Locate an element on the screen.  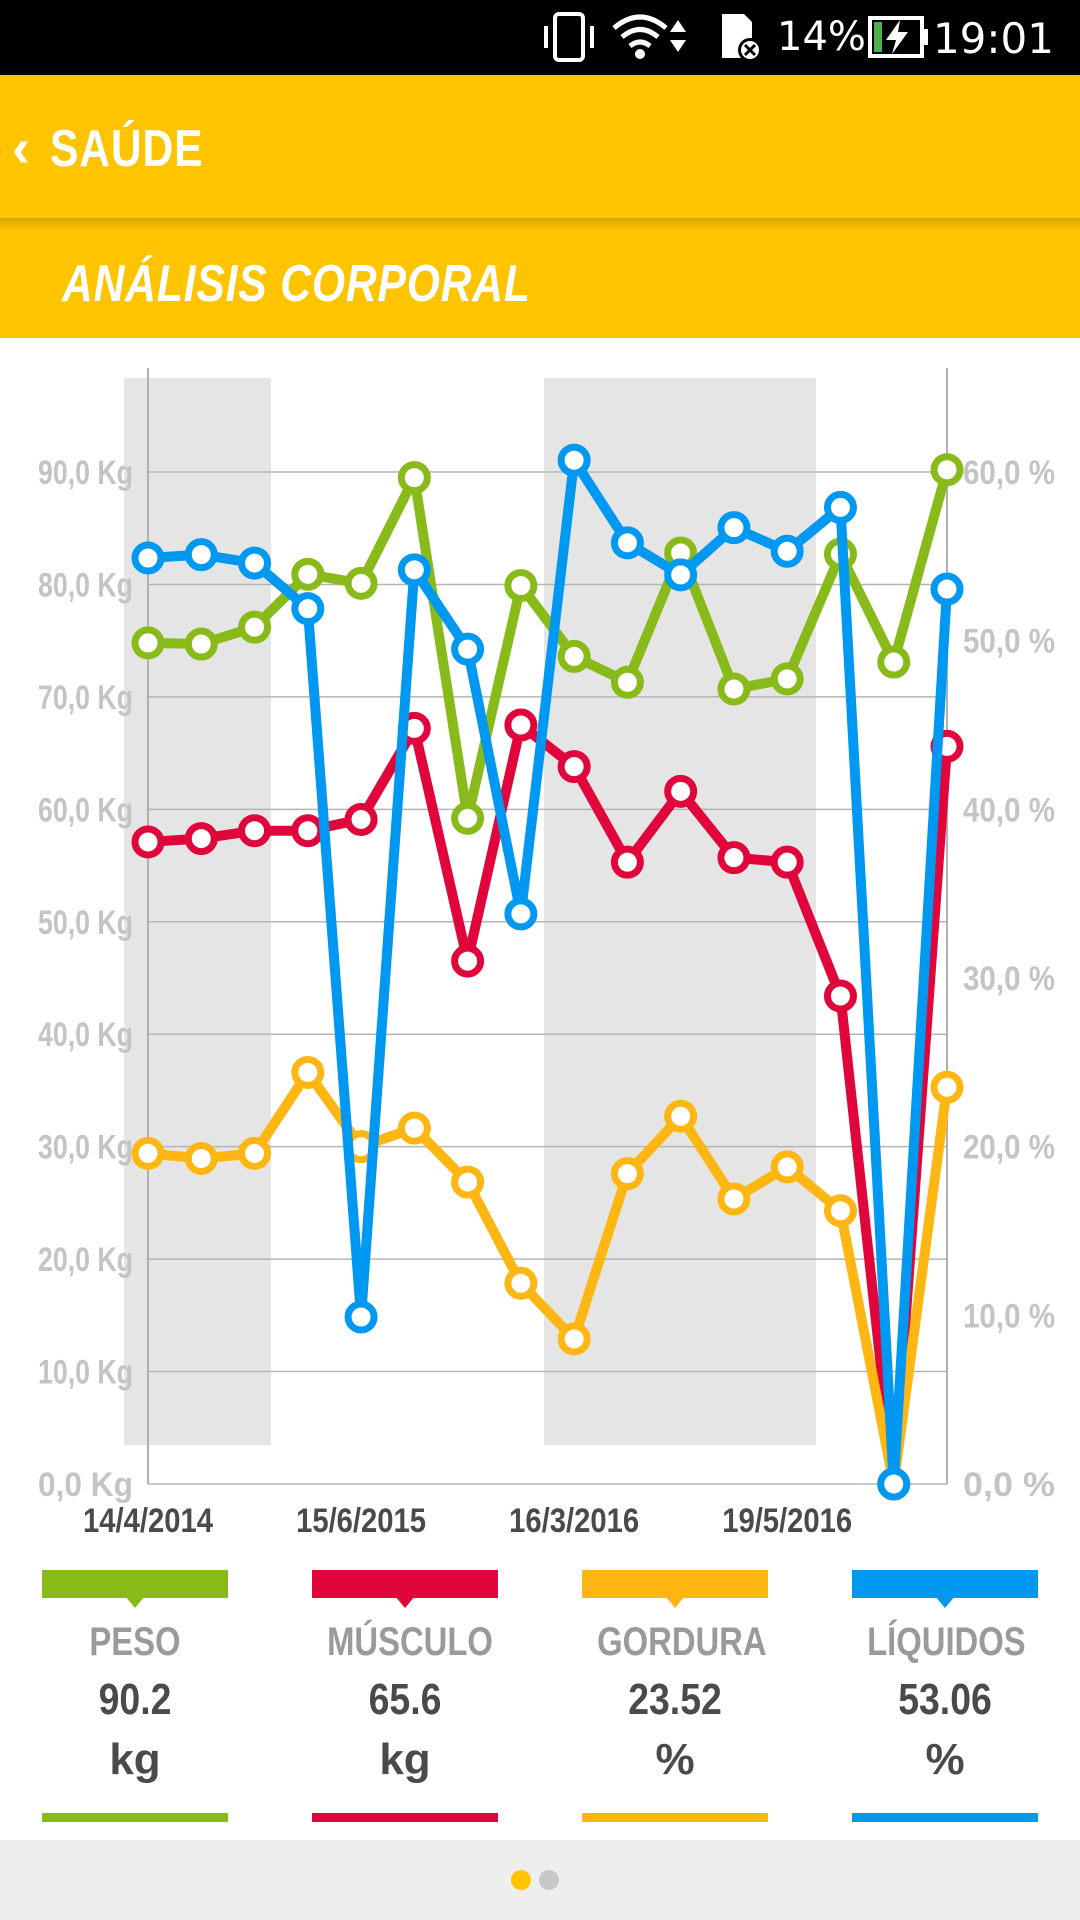
legend-gordura-underline is located at coordinates (675, 1817).